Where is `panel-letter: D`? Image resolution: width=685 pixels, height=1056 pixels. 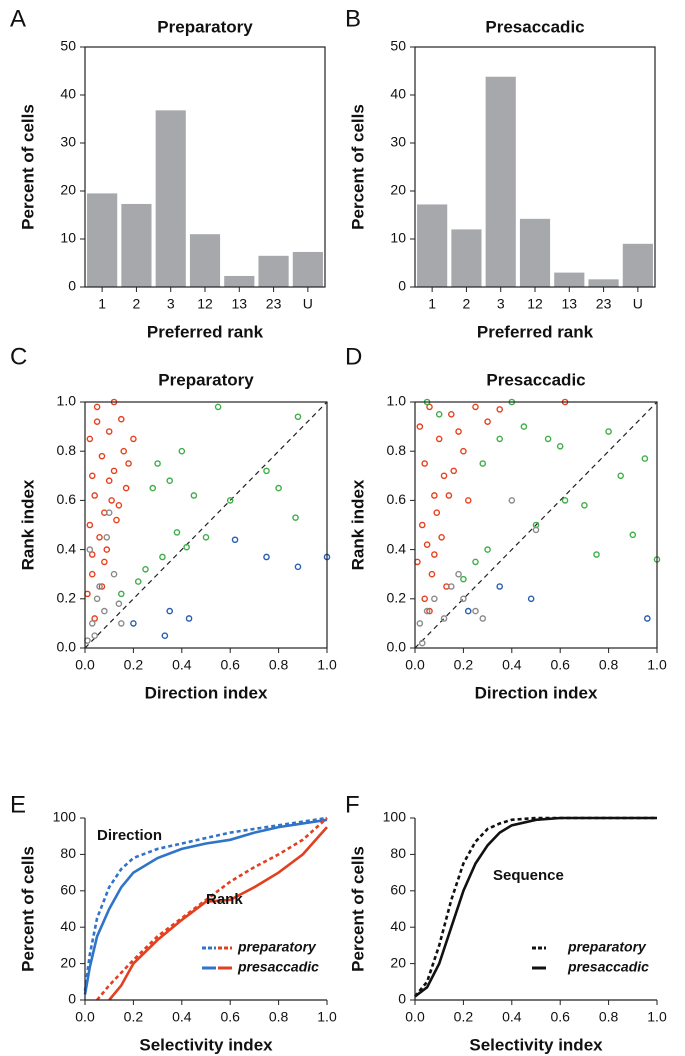 panel-letter: D is located at coordinates (353, 356).